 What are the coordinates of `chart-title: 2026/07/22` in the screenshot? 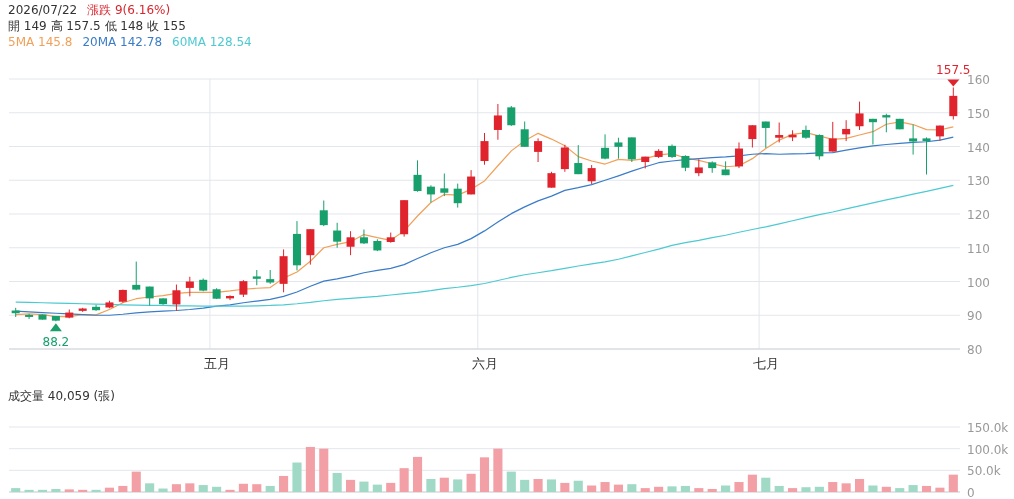 It's located at (43, 10).